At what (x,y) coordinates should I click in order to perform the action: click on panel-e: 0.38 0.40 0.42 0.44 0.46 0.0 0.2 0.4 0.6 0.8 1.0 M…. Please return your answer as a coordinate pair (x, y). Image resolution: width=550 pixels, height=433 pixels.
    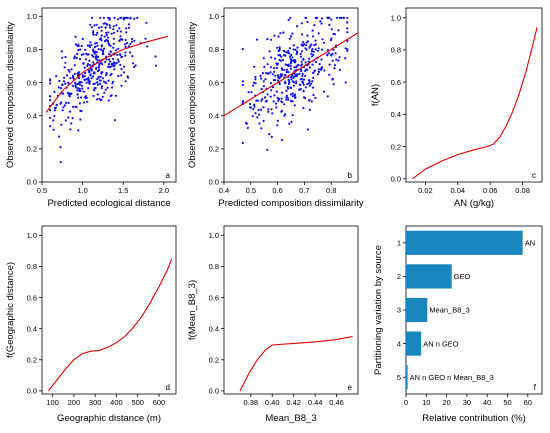
    Looking at the image, I should click on (273, 324).